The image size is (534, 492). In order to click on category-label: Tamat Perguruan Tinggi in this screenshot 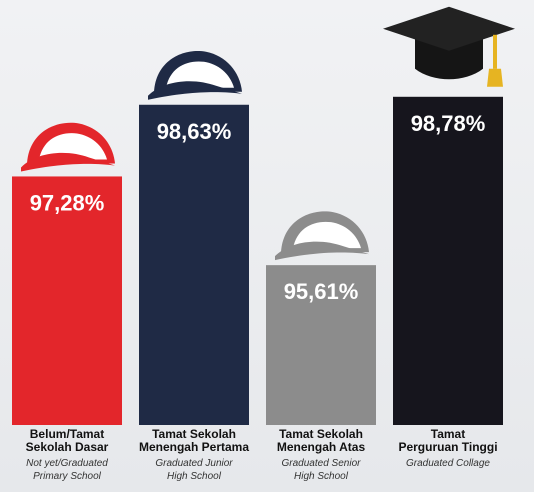, I will do `click(448, 441)`.